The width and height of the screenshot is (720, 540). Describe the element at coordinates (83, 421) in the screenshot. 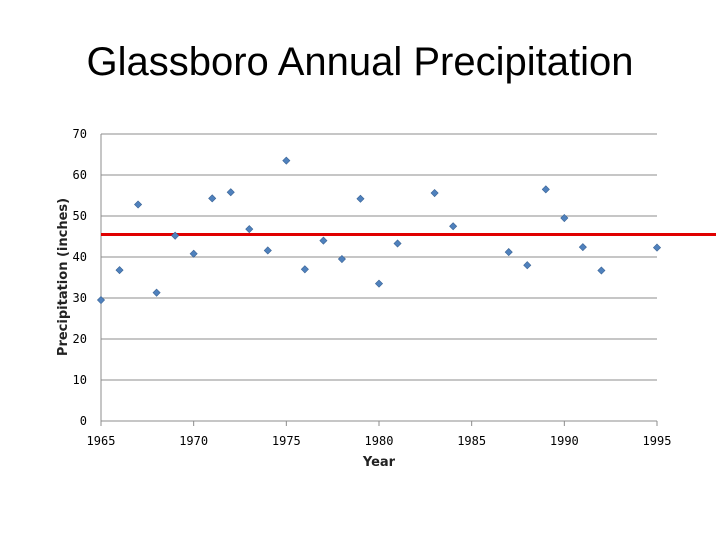

I see `y-tick-label: 0` at that location.